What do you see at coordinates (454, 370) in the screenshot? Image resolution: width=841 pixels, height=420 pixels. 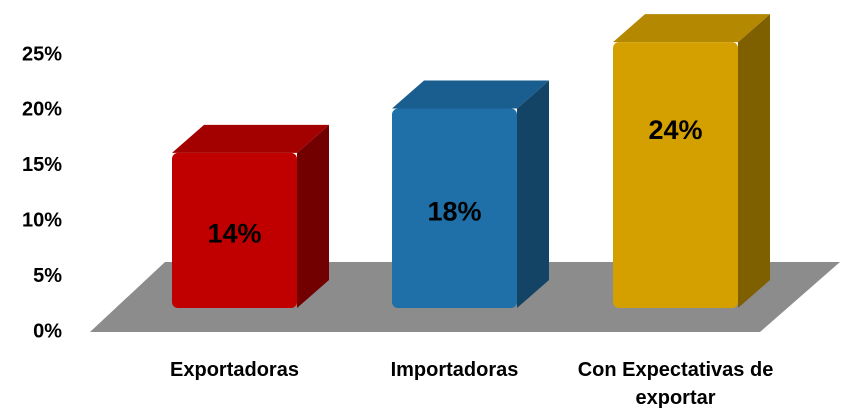 I see `x-tick-label: Importadoras` at bounding box center [454, 370].